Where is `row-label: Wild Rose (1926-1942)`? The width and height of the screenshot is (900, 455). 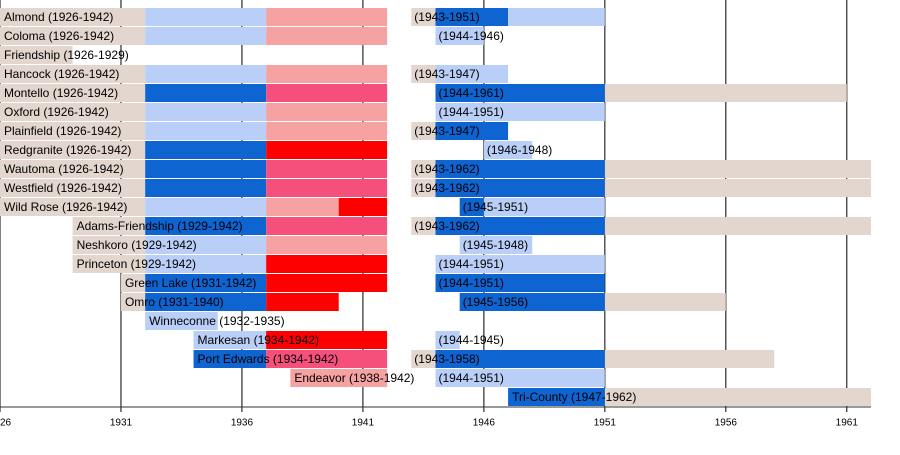
row-label: Wild Rose (1926-1942) is located at coordinates (65, 207).